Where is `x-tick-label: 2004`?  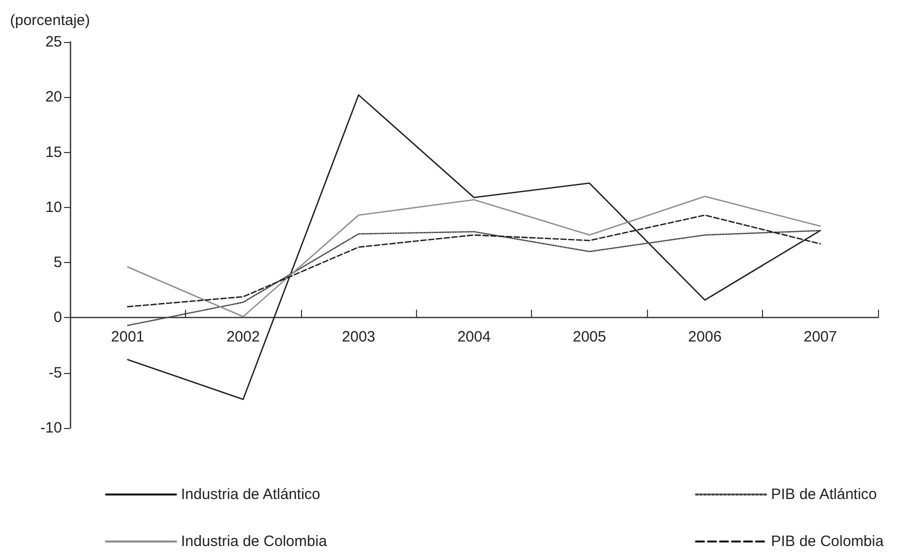
x-tick-label: 2004 is located at coordinates (474, 337).